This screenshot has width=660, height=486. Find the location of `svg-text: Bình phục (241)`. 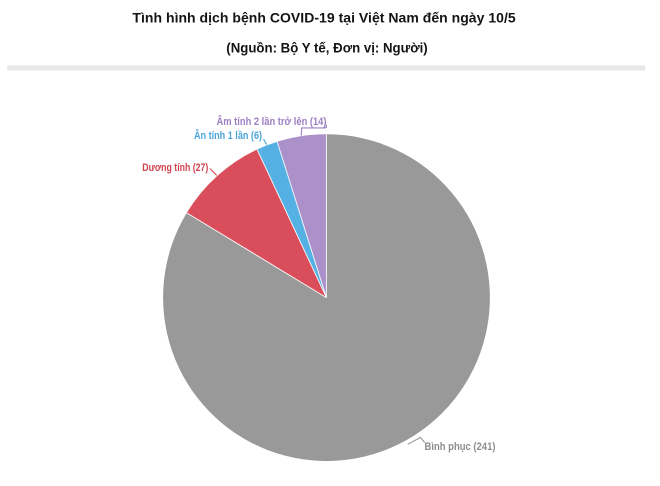

svg-text: Bình phục (241) is located at coordinates (460, 447).